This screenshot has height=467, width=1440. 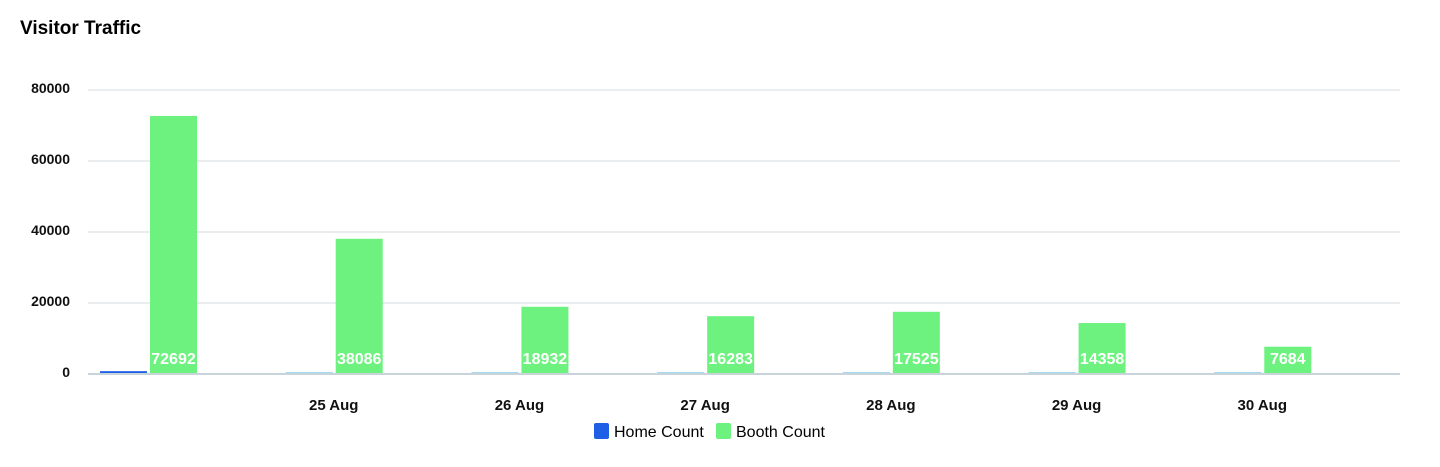 I want to click on data-label: 17525, so click(x=916, y=359).